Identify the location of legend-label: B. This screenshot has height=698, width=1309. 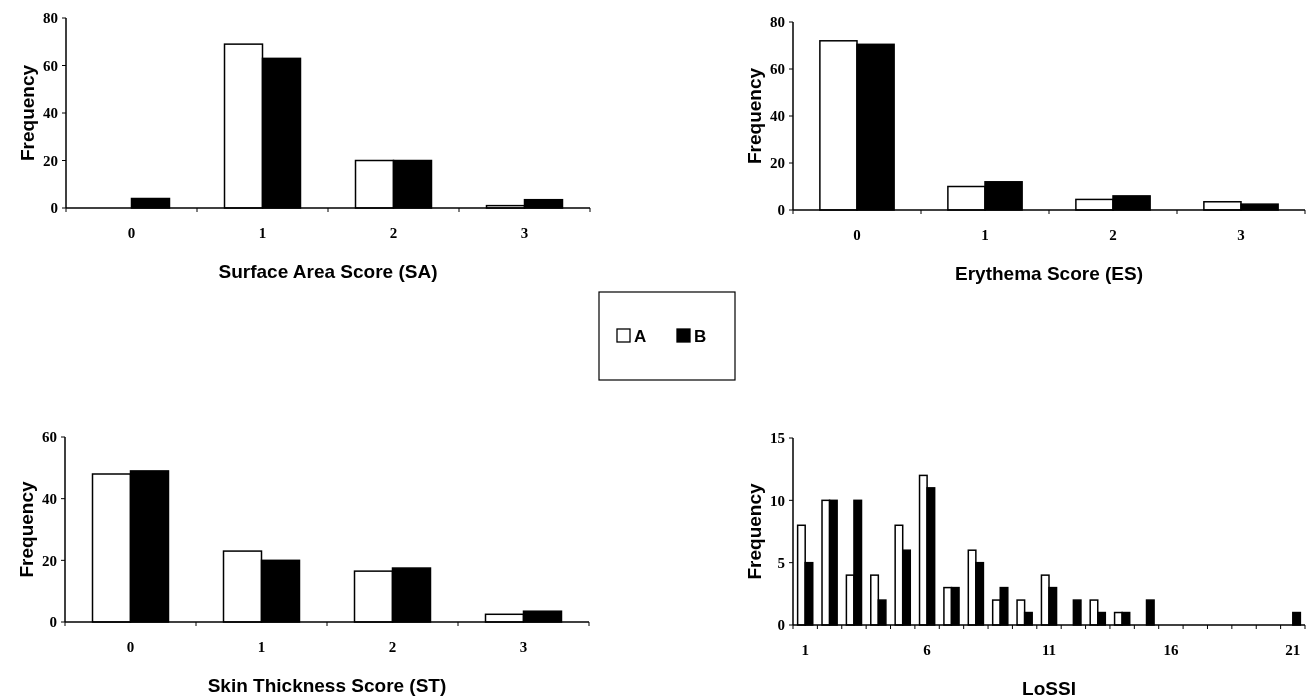
(700, 337).